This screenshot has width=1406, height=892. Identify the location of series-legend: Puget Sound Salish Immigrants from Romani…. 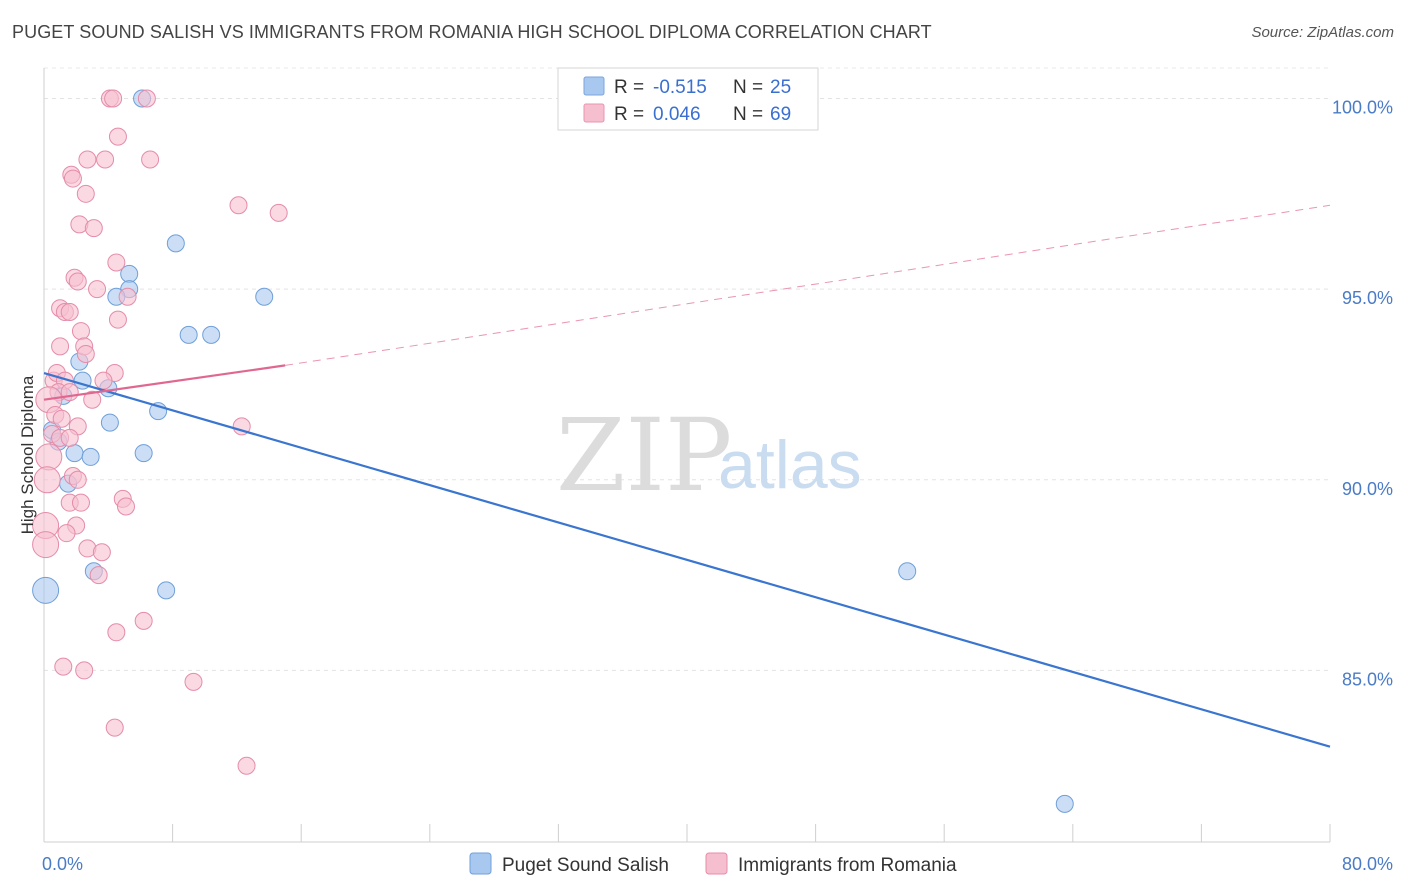
(713, 864).